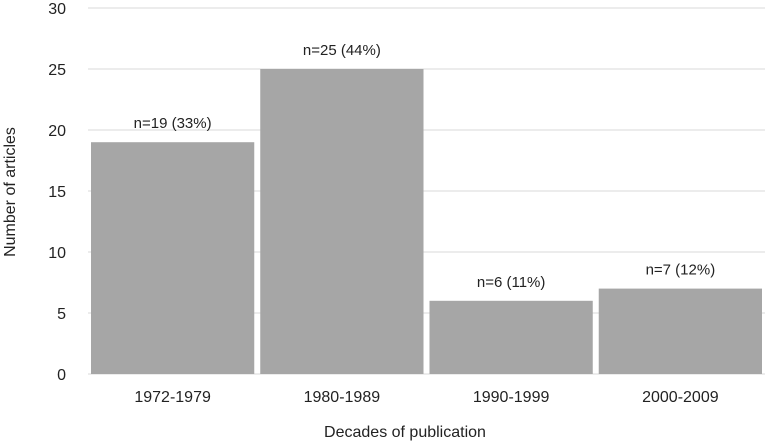  What do you see at coordinates (10, 192) in the screenshot?
I see `y-axis-title: Number of articles` at bounding box center [10, 192].